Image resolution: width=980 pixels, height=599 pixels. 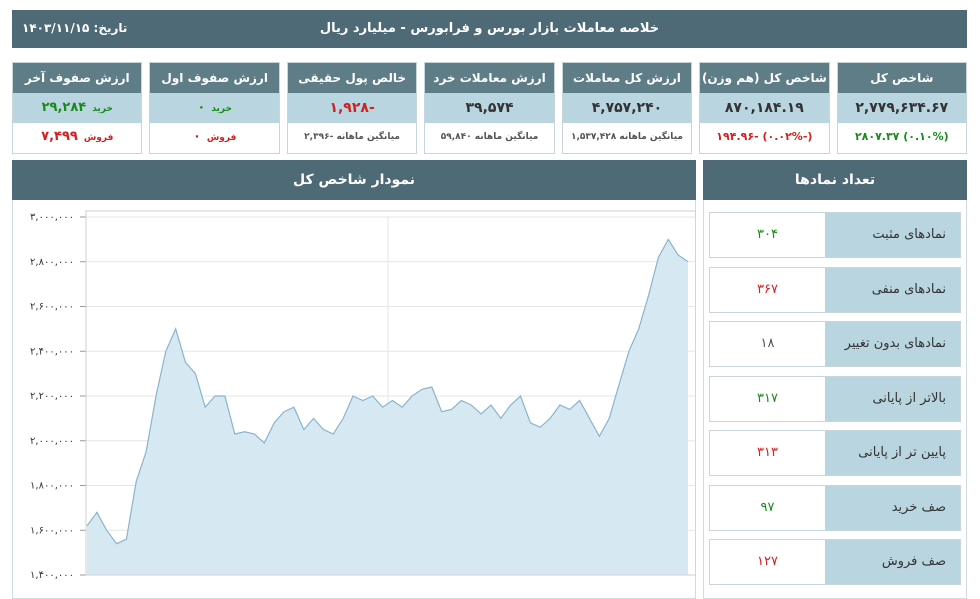 I want to click on queue-buy: خرید ۰, so click(x=214, y=108).